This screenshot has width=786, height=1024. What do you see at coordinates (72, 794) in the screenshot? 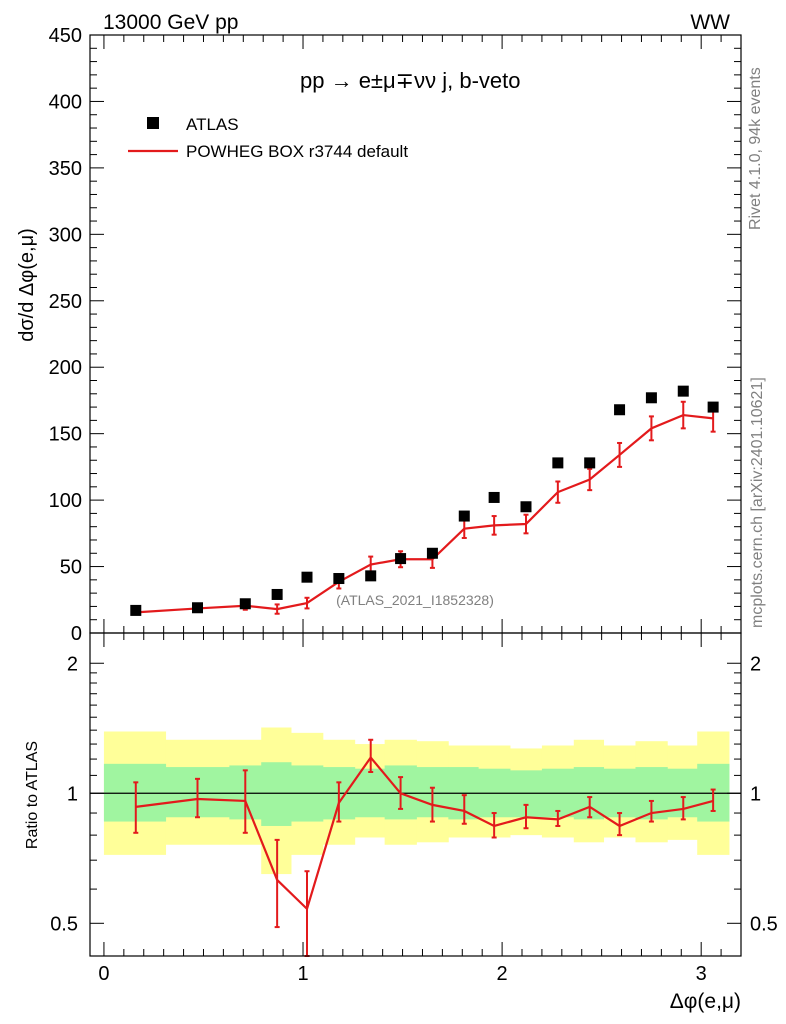
I see `ratio-y-tick-label-left: 1` at bounding box center [72, 794].